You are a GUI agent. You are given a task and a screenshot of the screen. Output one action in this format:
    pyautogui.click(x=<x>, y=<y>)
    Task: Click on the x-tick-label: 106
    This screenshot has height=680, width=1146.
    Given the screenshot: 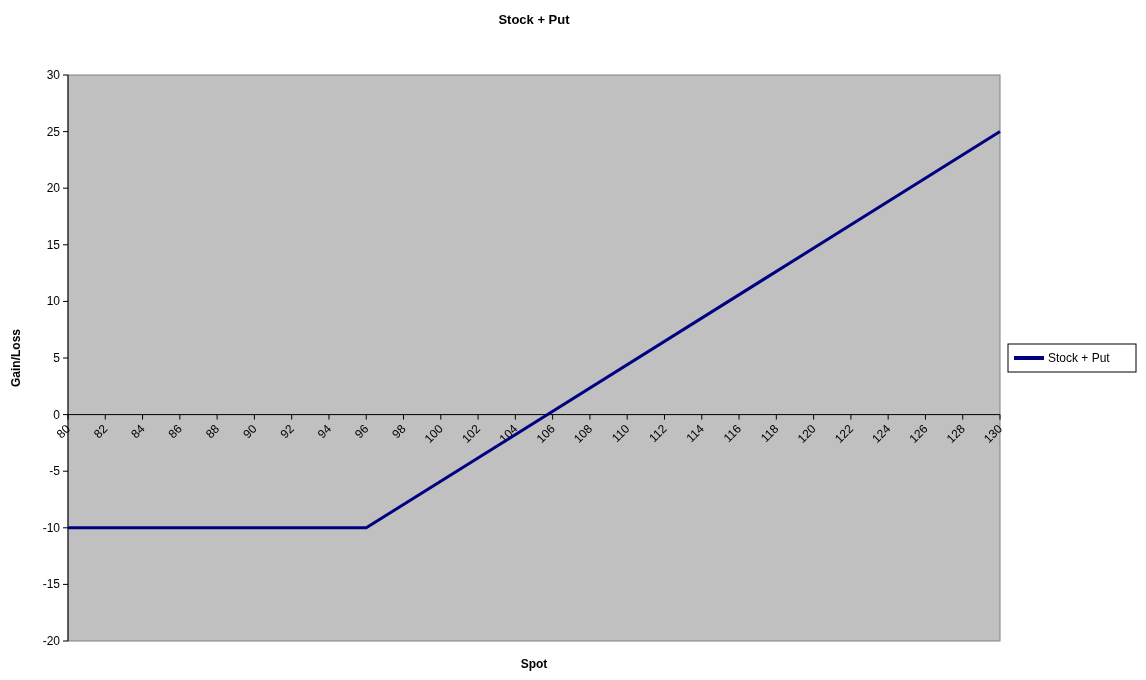 What is the action you would take?
    pyautogui.click(x=545, y=433)
    